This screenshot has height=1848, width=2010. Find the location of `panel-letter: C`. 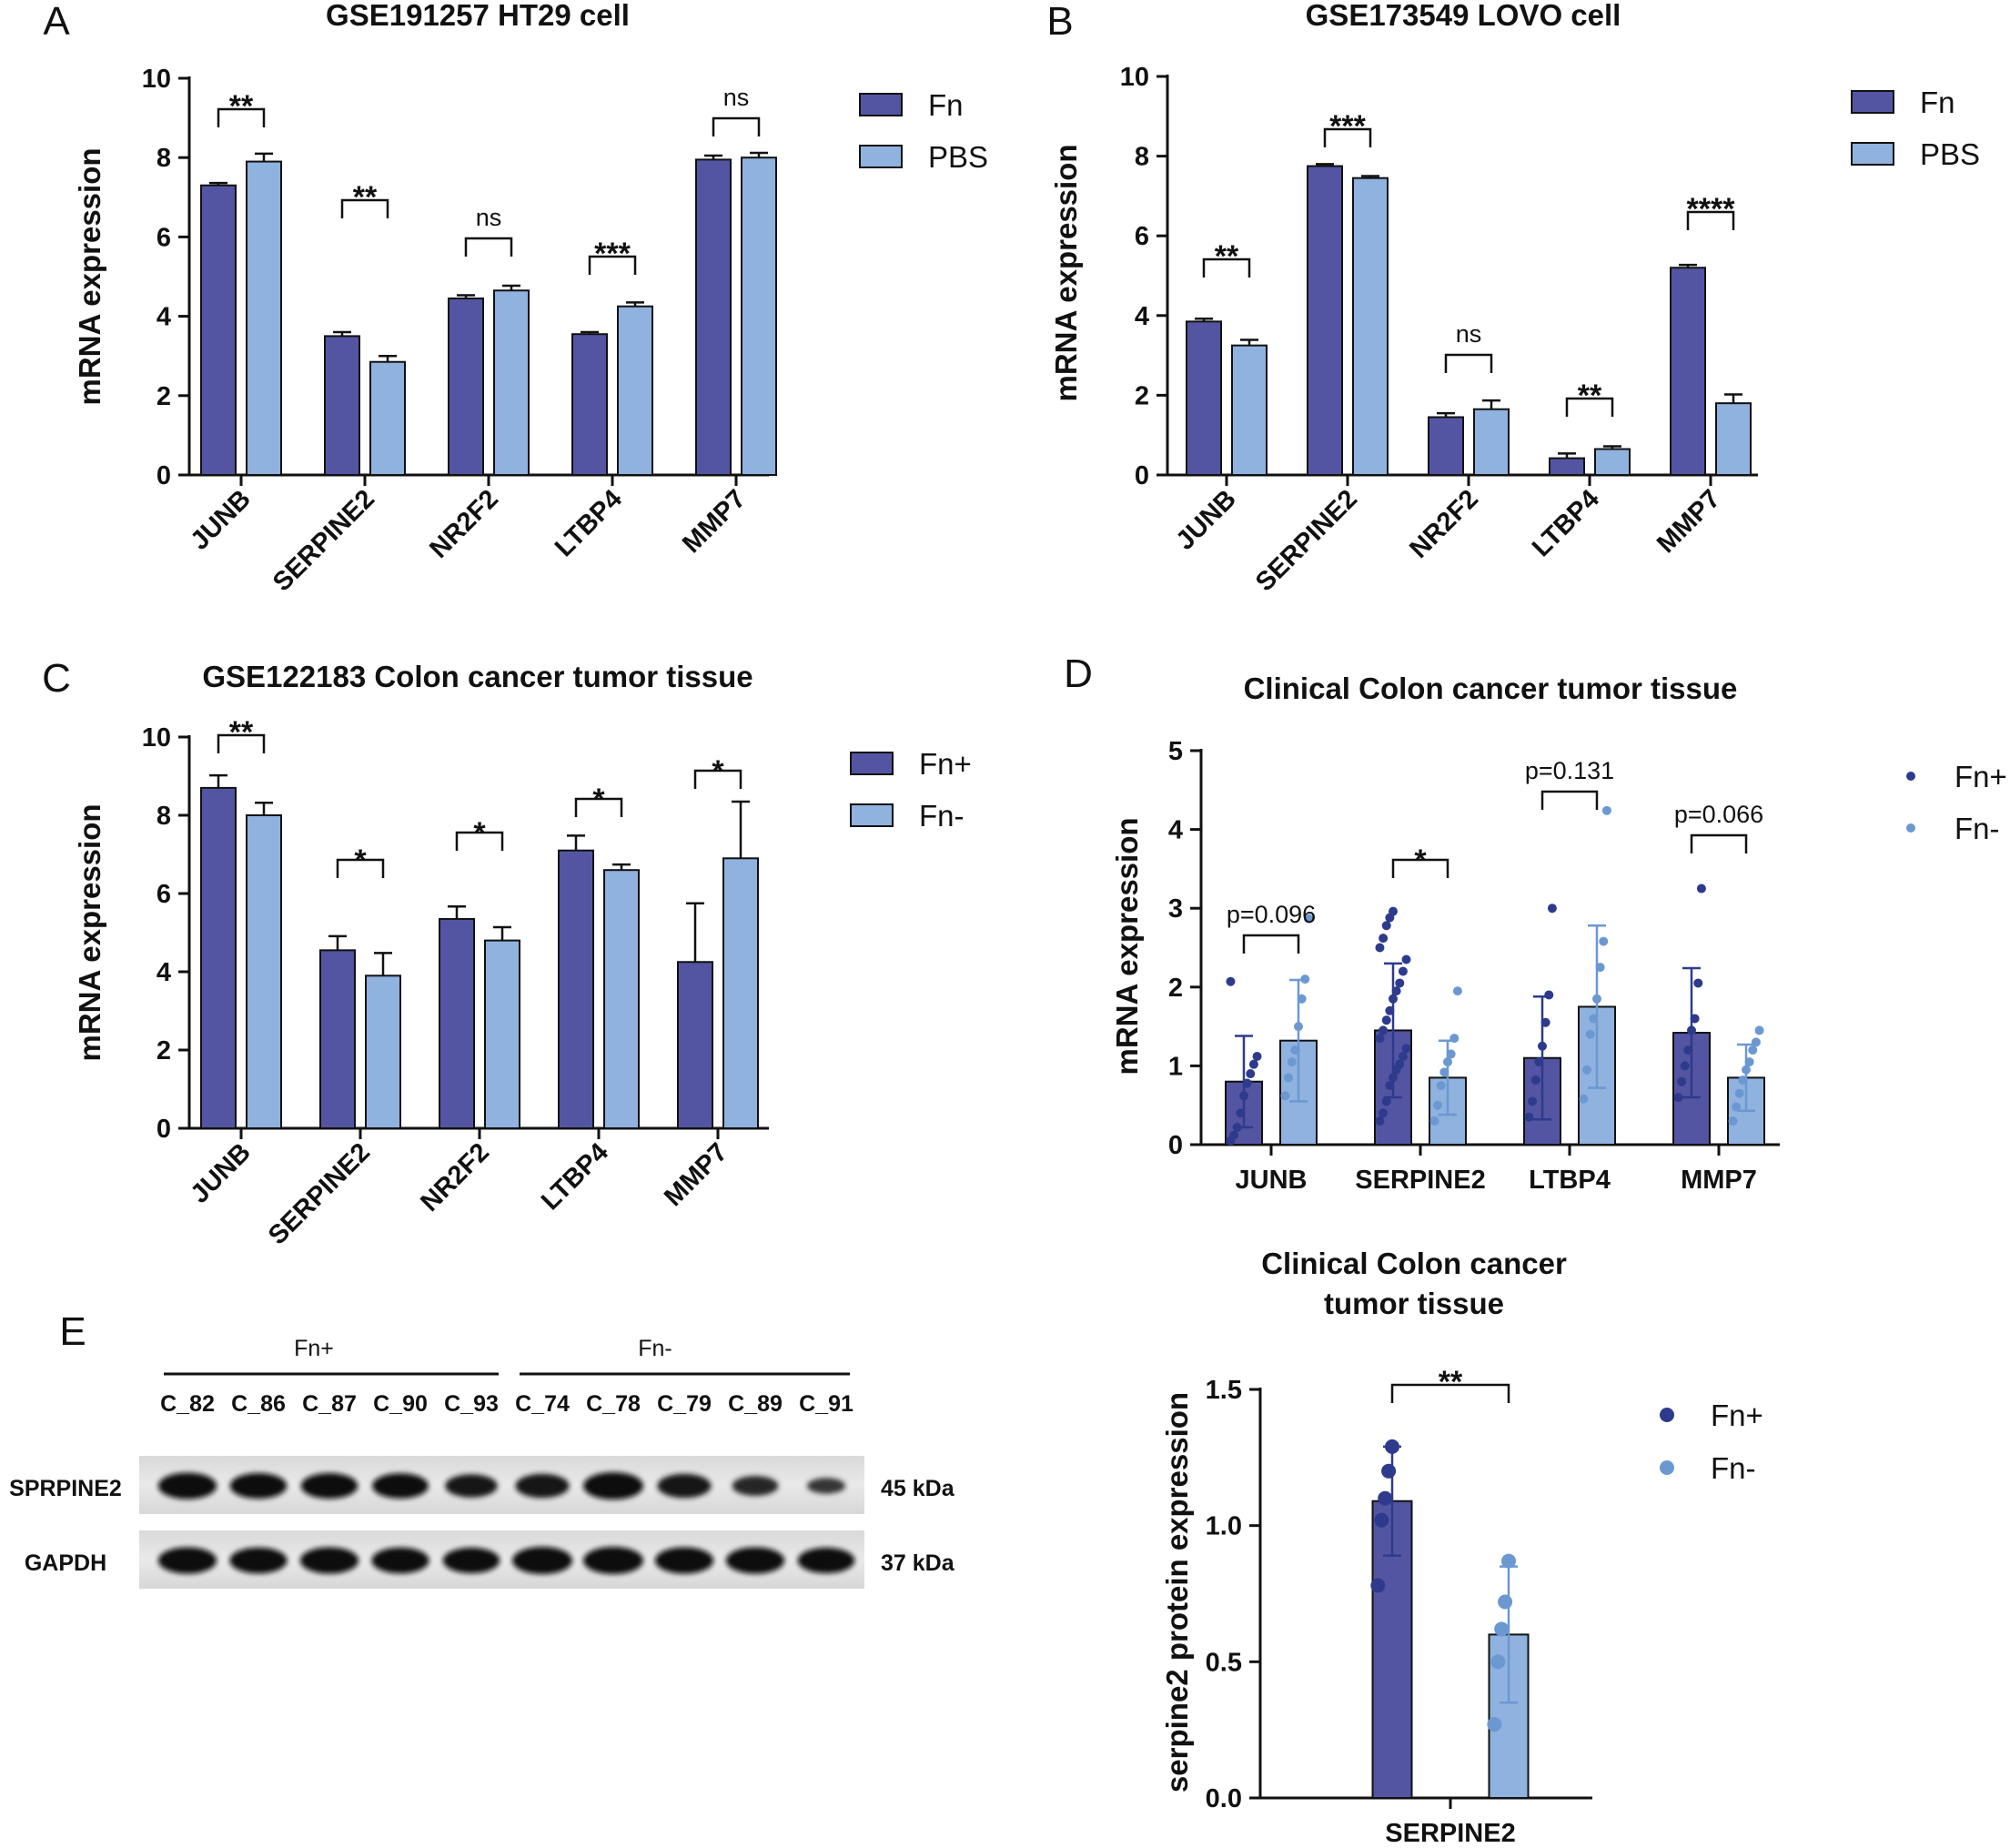

panel-letter: C is located at coordinates (56, 678).